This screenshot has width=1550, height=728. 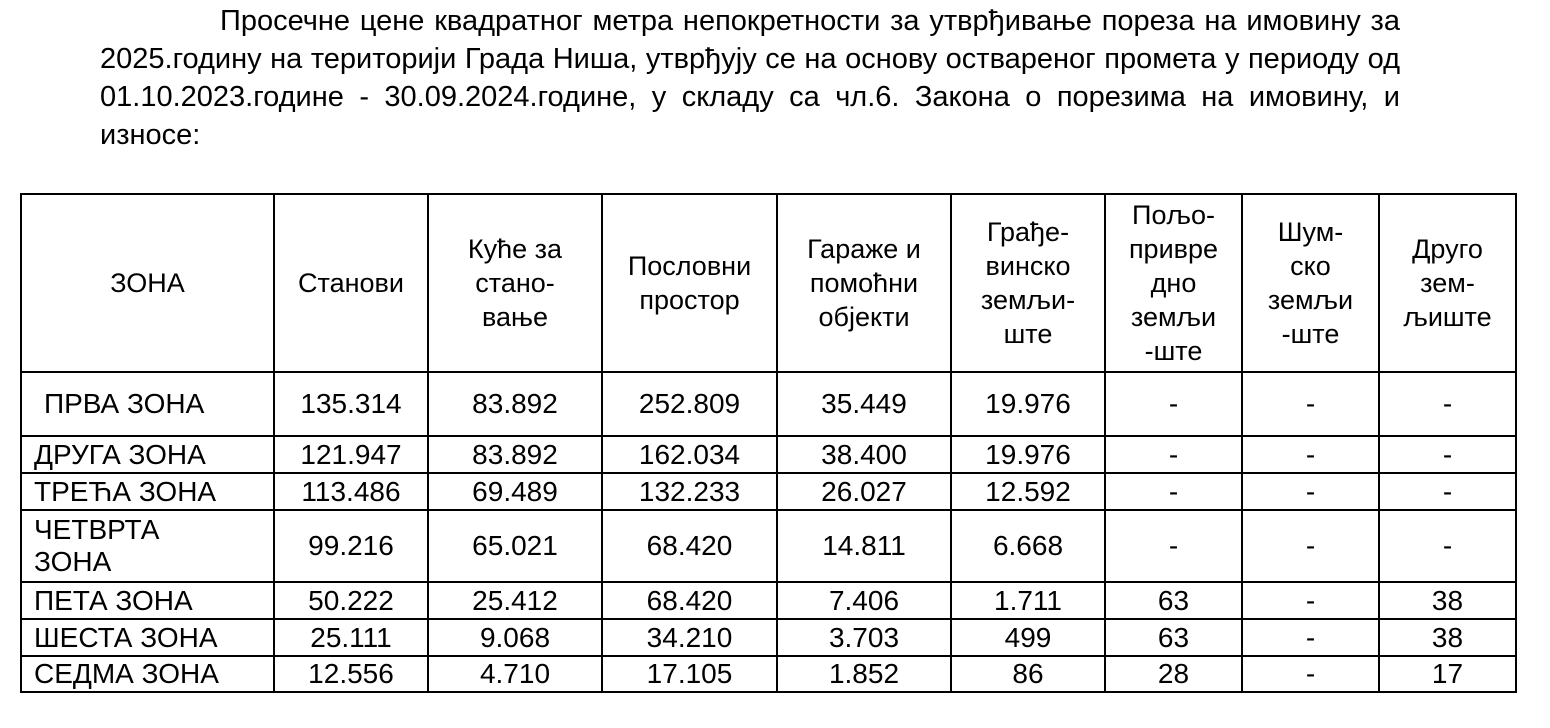 What do you see at coordinates (515, 637) in the screenshot?
I see `cell-houses: 9.068` at bounding box center [515, 637].